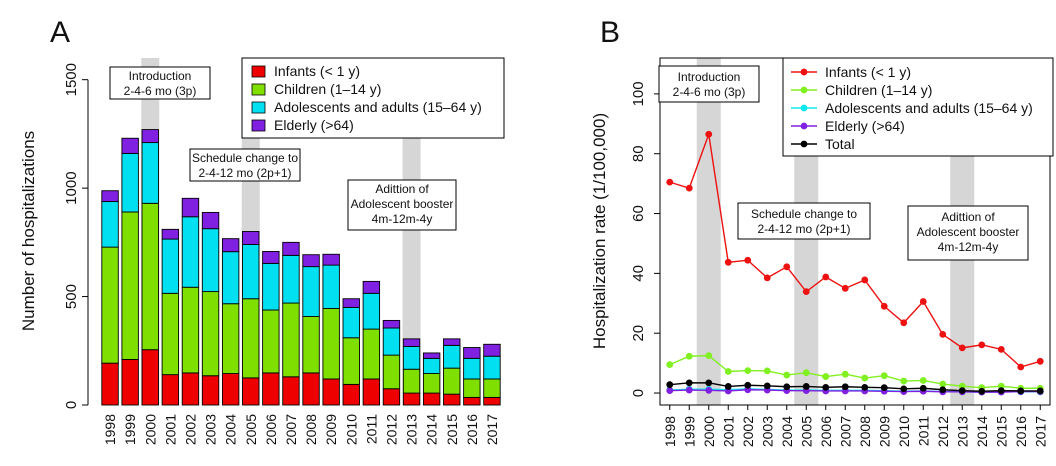 The height and width of the screenshot is (466, 1056). I want to click on legend-label: Infants (< 1 y), so click(317, 71).